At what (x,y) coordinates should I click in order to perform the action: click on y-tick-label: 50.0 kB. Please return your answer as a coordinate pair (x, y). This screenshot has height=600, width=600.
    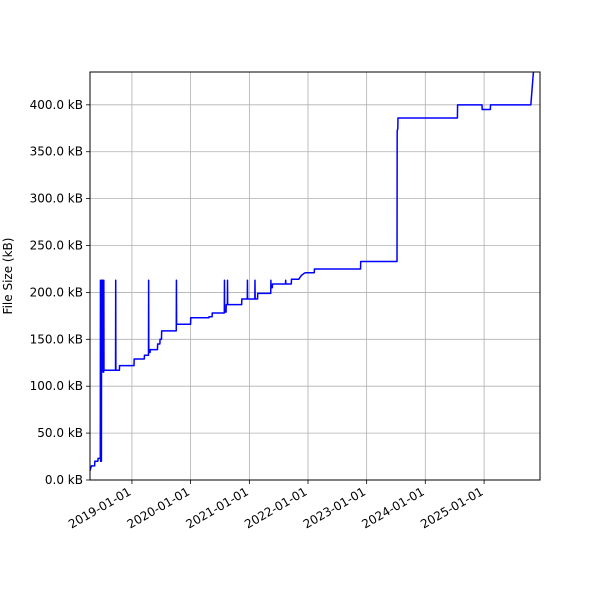
    Looking at the image, I should click on (60, 433).